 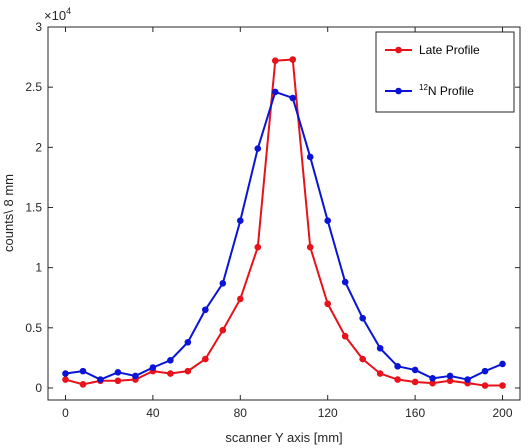 What do you see at coordinates (449, 50) in the screenshot?
I see `legend-label-late: Late Profile` at bounding box center [449, 50].